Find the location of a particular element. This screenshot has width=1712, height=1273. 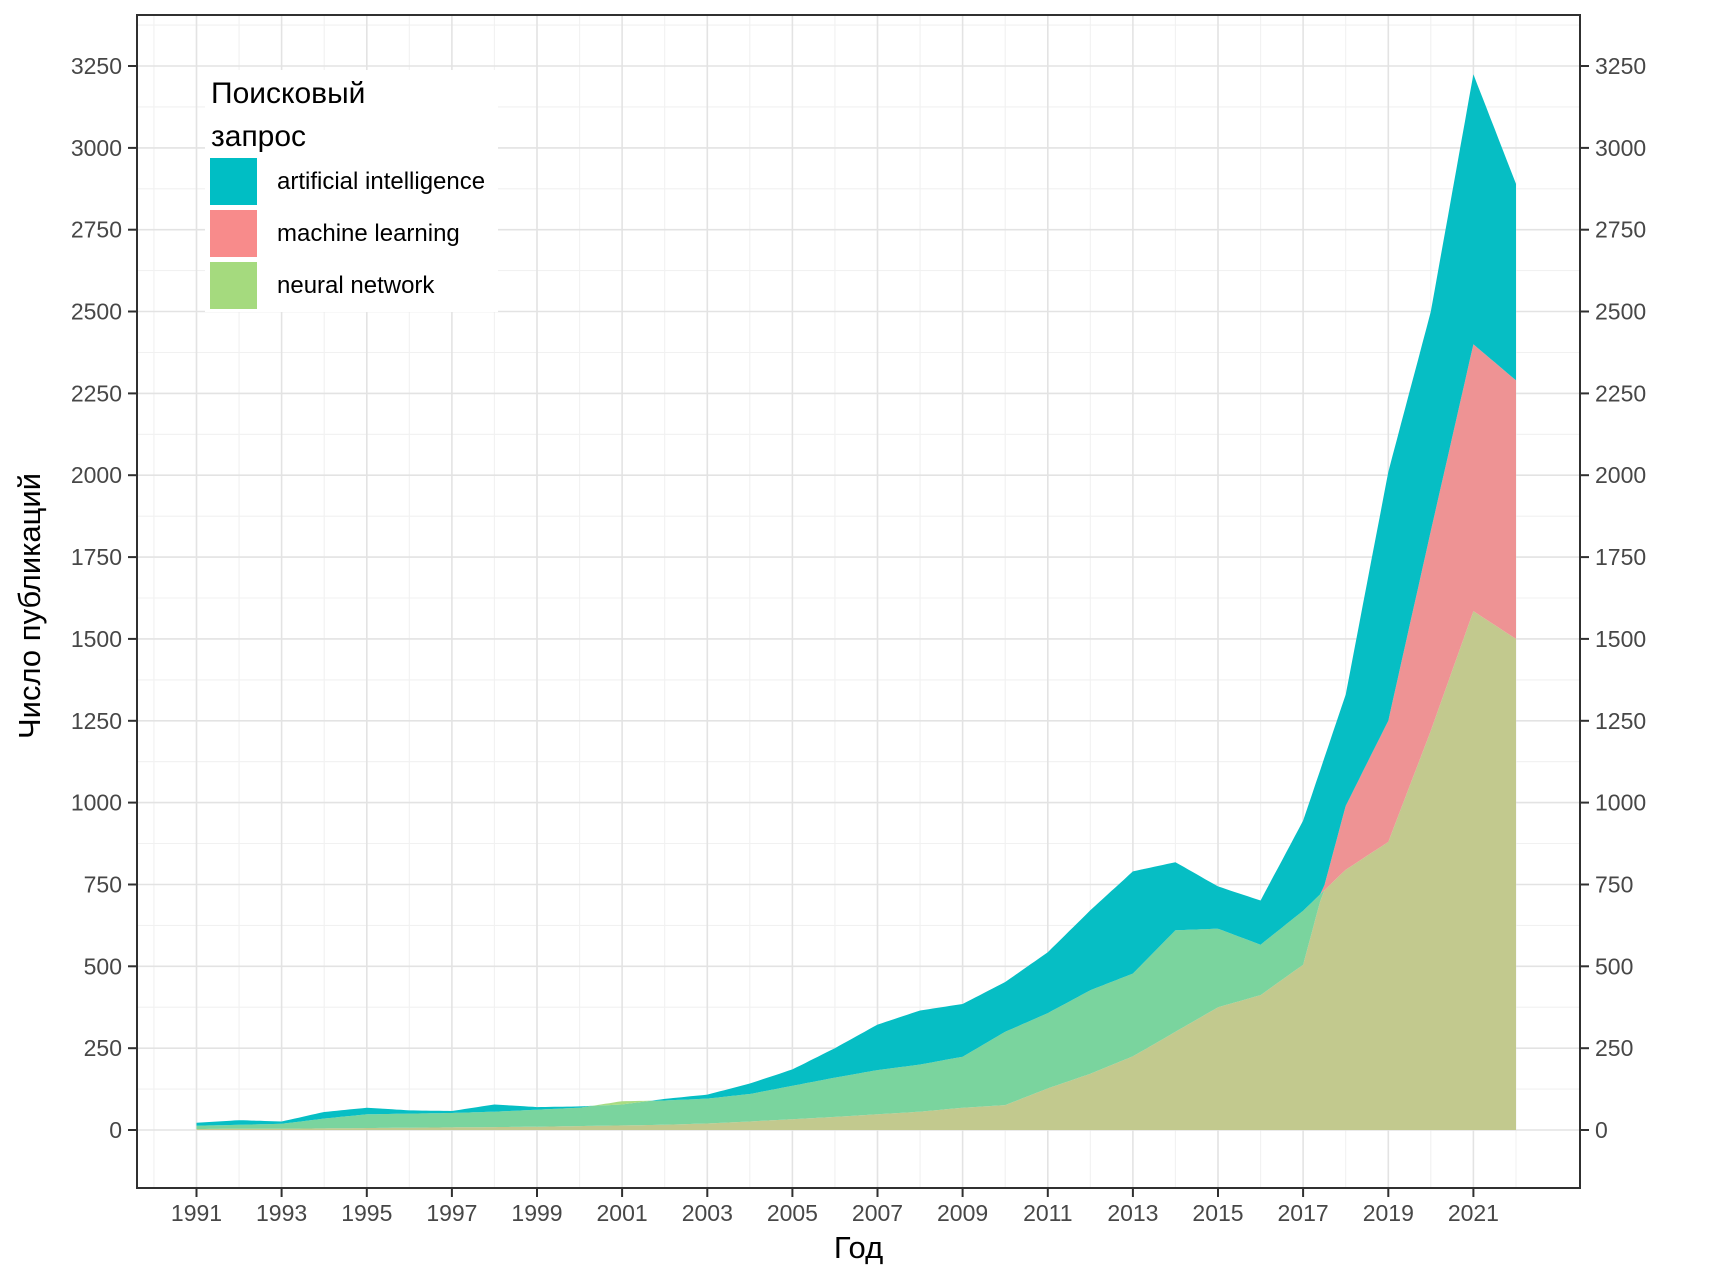

y-tick-label-left: 250 is located at coordinates (103, 1048).